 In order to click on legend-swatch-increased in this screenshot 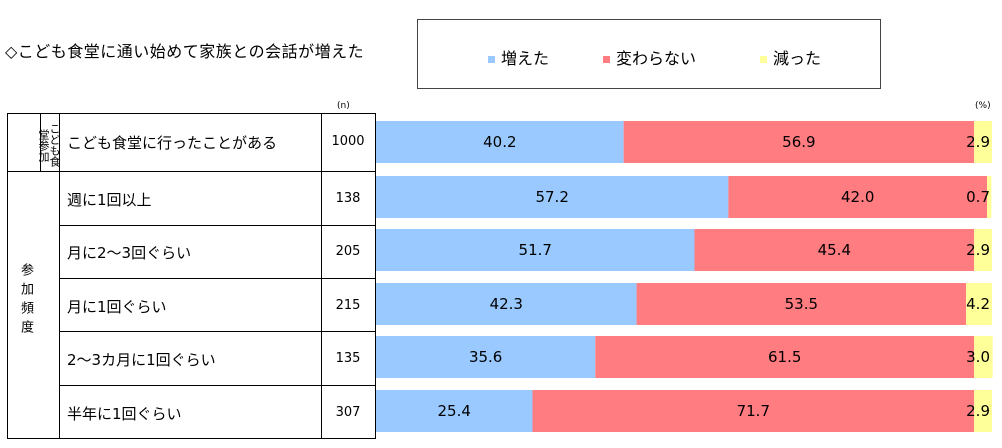, I will do `click(491, 59)`.